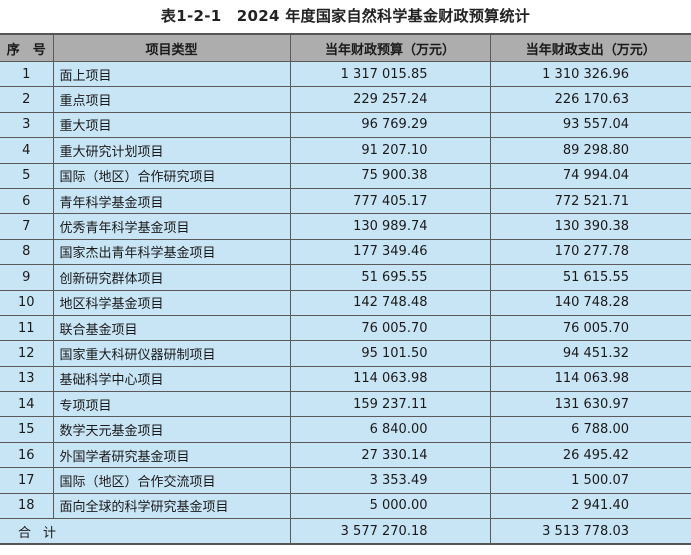  I want to click on row-expense: 1 500.07, so click(590, 480).